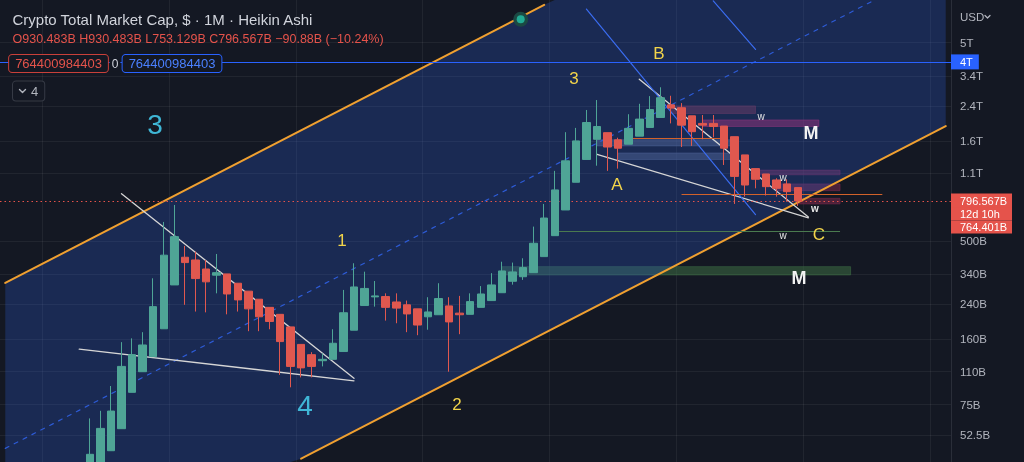 The width and height of the screenshot is (1024, 462). What do you see at coordinates (980, 214) in the screenshot?
I see `text: 12d 10h` at bounding box center [980, 214].